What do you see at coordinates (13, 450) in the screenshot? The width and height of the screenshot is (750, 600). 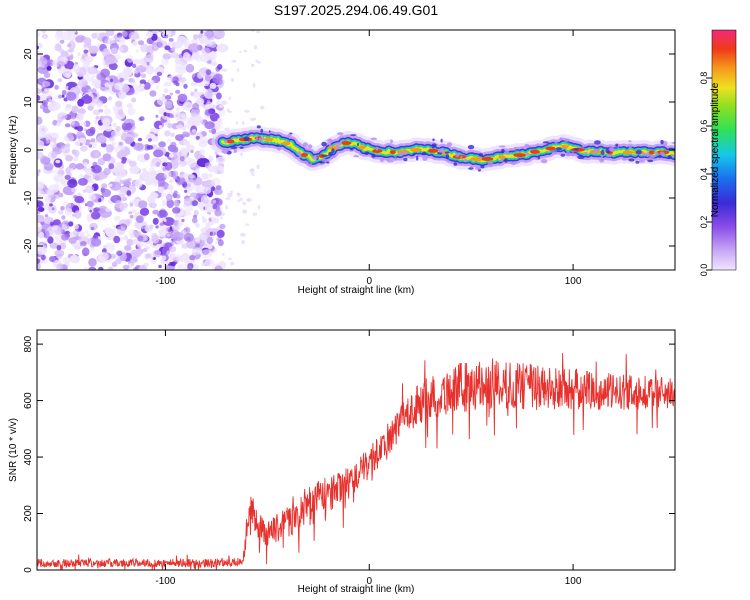 I see `snr-ylabel: SNR (10 * v/v)` at bounding box center [13, 450].